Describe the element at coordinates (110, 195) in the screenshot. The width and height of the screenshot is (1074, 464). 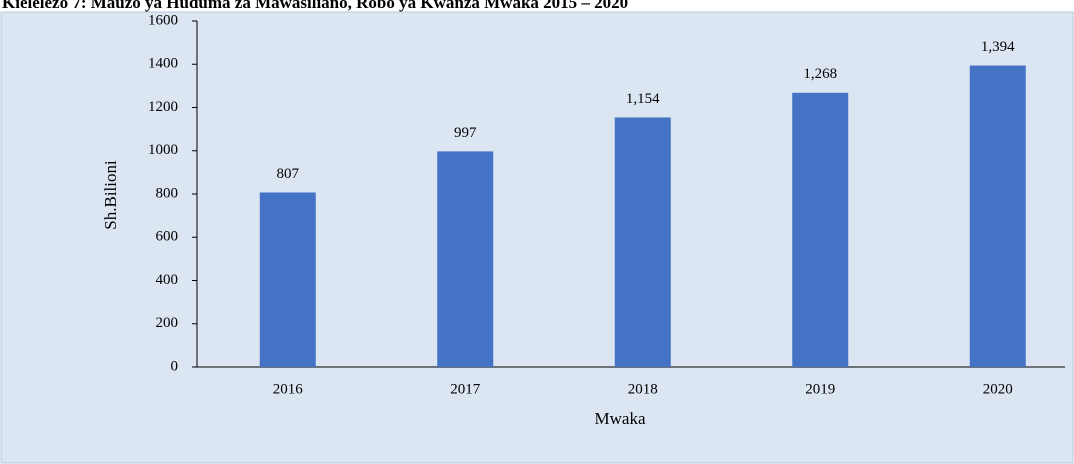
I see `y-axis-label: Sh.Bilioni` at that location.